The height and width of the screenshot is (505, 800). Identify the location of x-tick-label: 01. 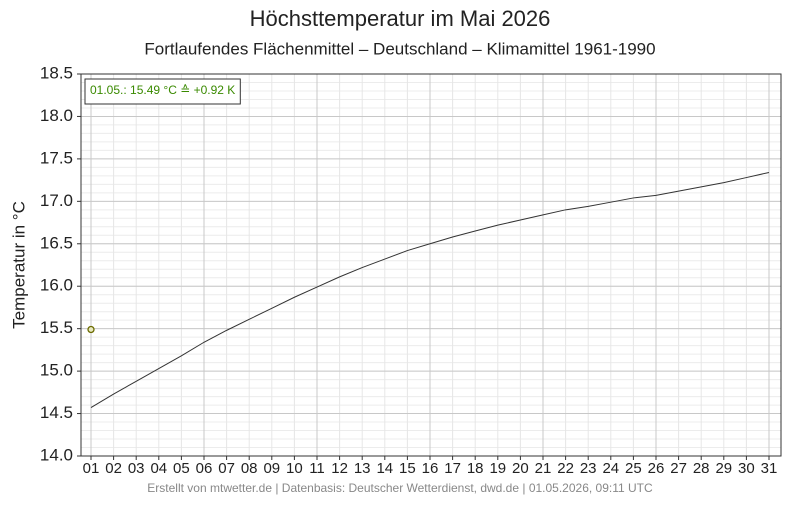
(91, 468).